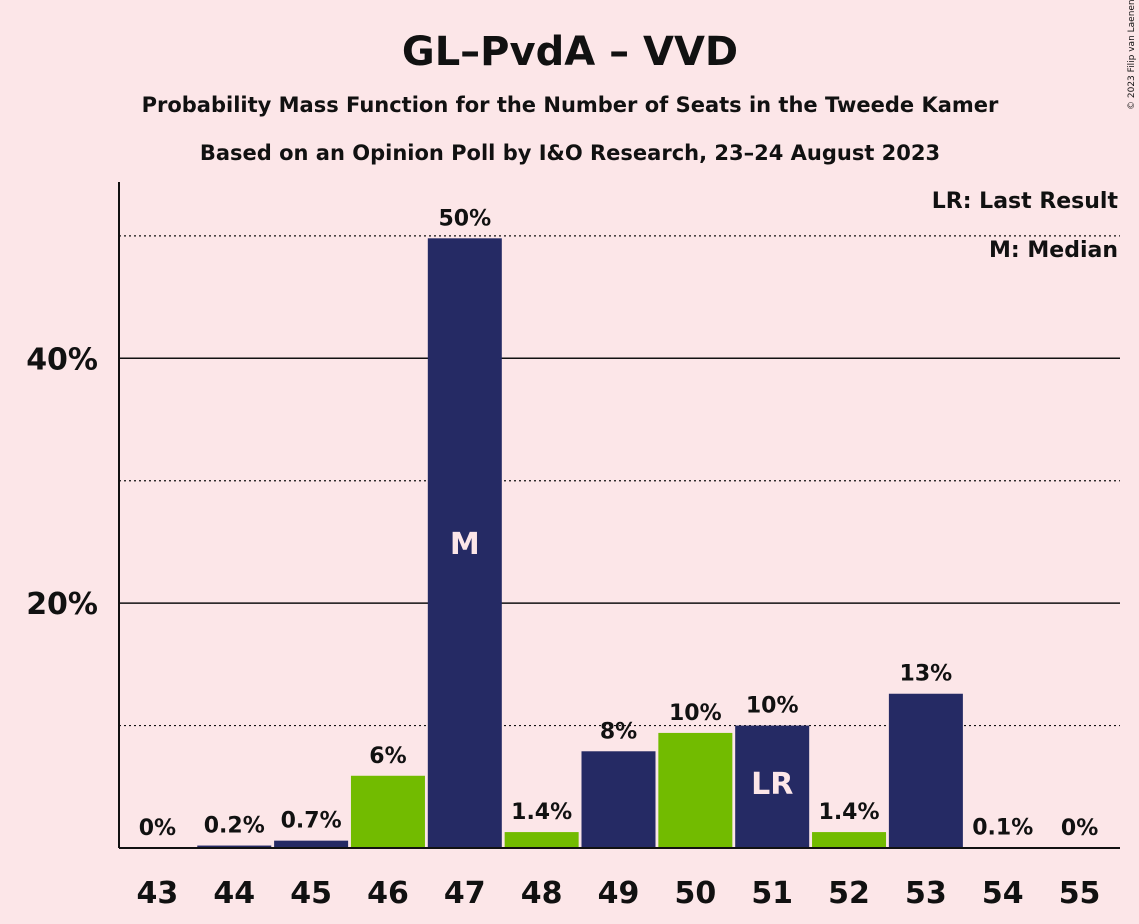  Describe the element at coordinates (1002, 827) in the screenshot. I see `data-label-54: 0.1%` at that location.